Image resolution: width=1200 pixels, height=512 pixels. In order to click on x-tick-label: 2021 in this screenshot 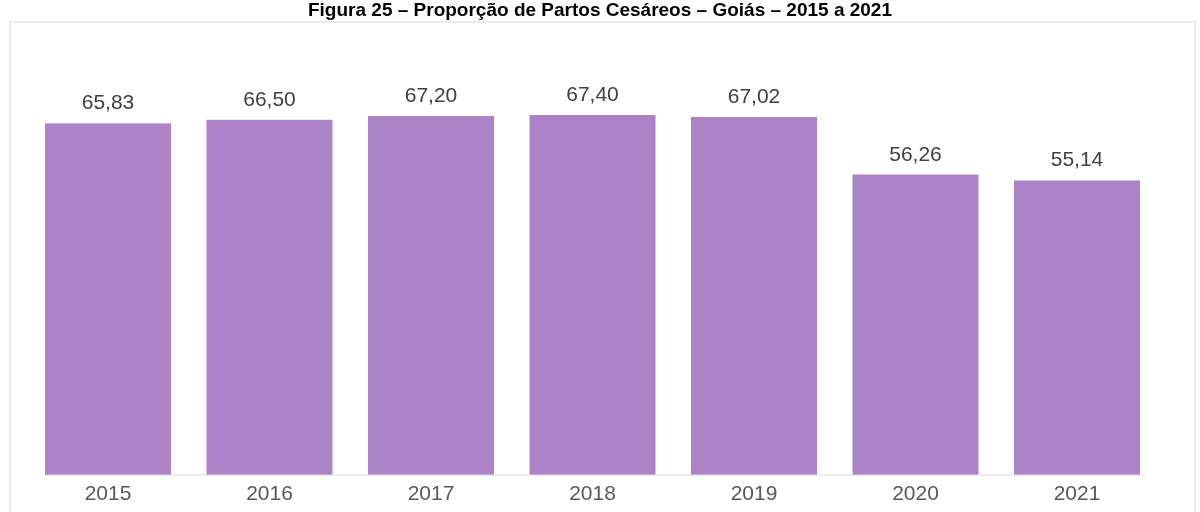, I will do `click(1077, 492)`.